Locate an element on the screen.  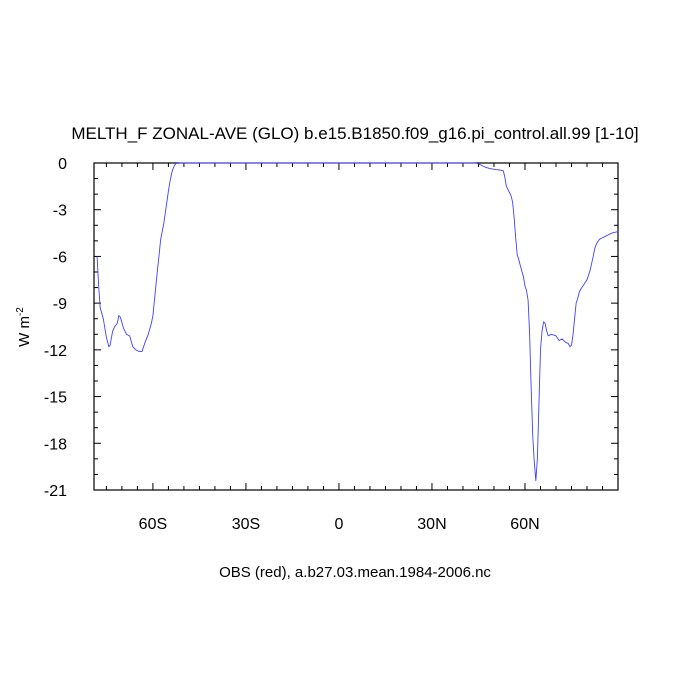
y-tick-label: -9 is located at coordinates (60, 304).